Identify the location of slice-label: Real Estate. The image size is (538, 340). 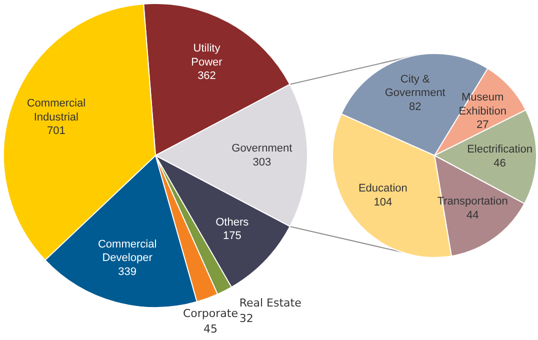
(270, 303).